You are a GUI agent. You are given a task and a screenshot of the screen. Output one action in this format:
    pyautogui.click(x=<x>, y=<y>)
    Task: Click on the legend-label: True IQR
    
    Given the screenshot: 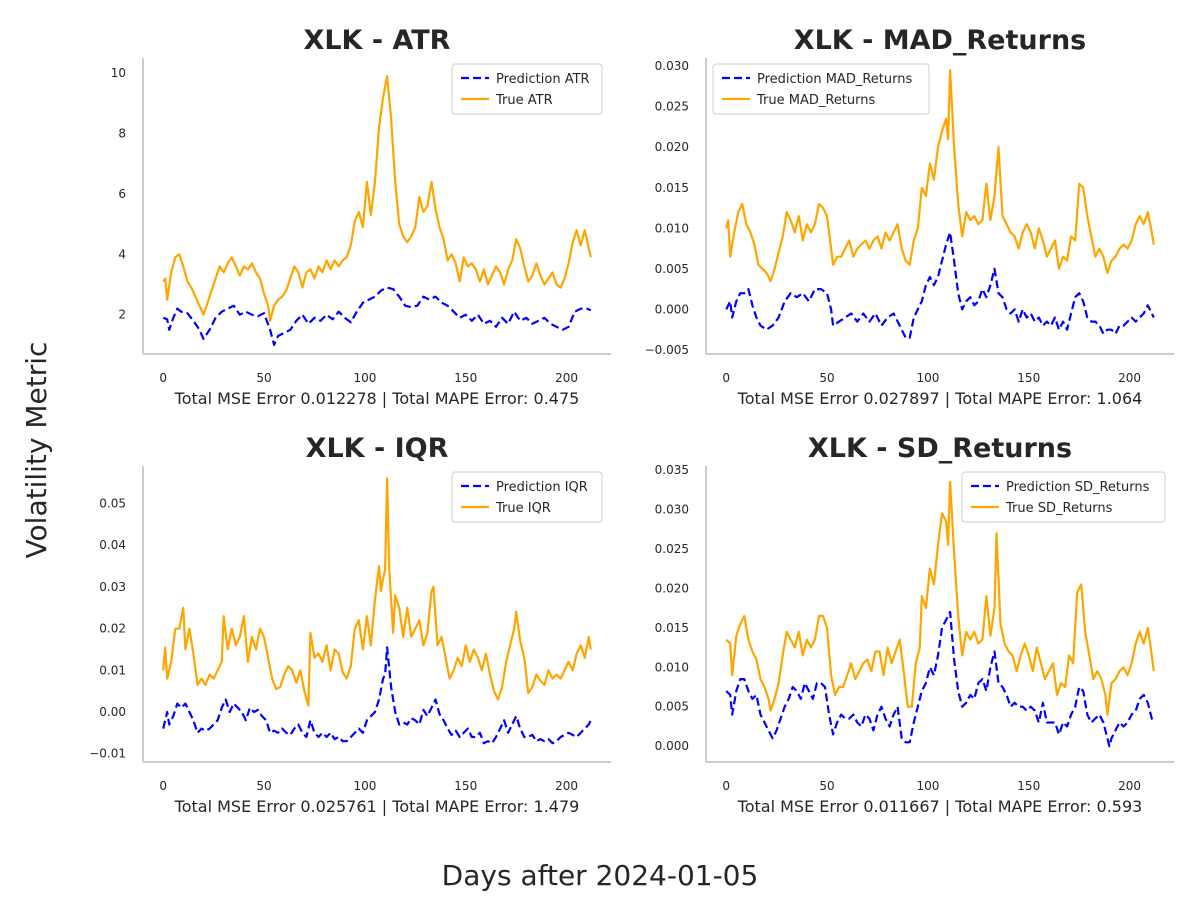 What is the action you would take?
    pyautogui.click(x=523, y=508)
    